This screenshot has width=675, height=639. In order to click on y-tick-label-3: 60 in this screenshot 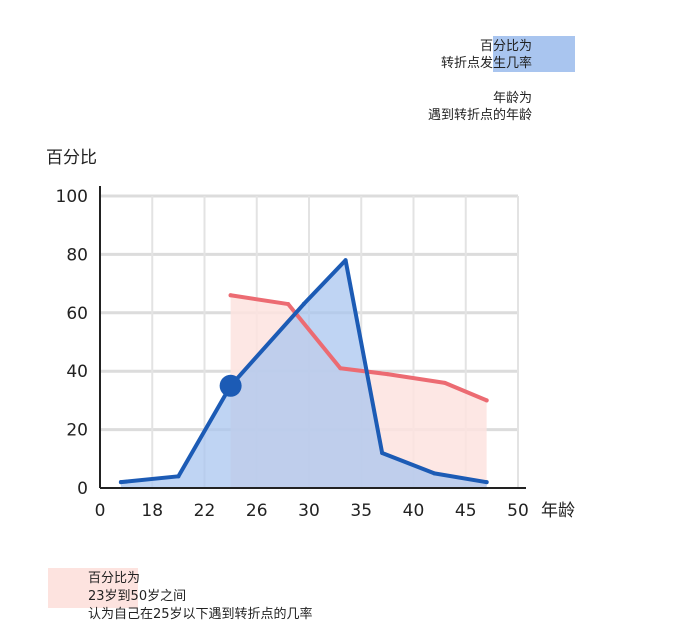, I will do `click(77, 314)`.